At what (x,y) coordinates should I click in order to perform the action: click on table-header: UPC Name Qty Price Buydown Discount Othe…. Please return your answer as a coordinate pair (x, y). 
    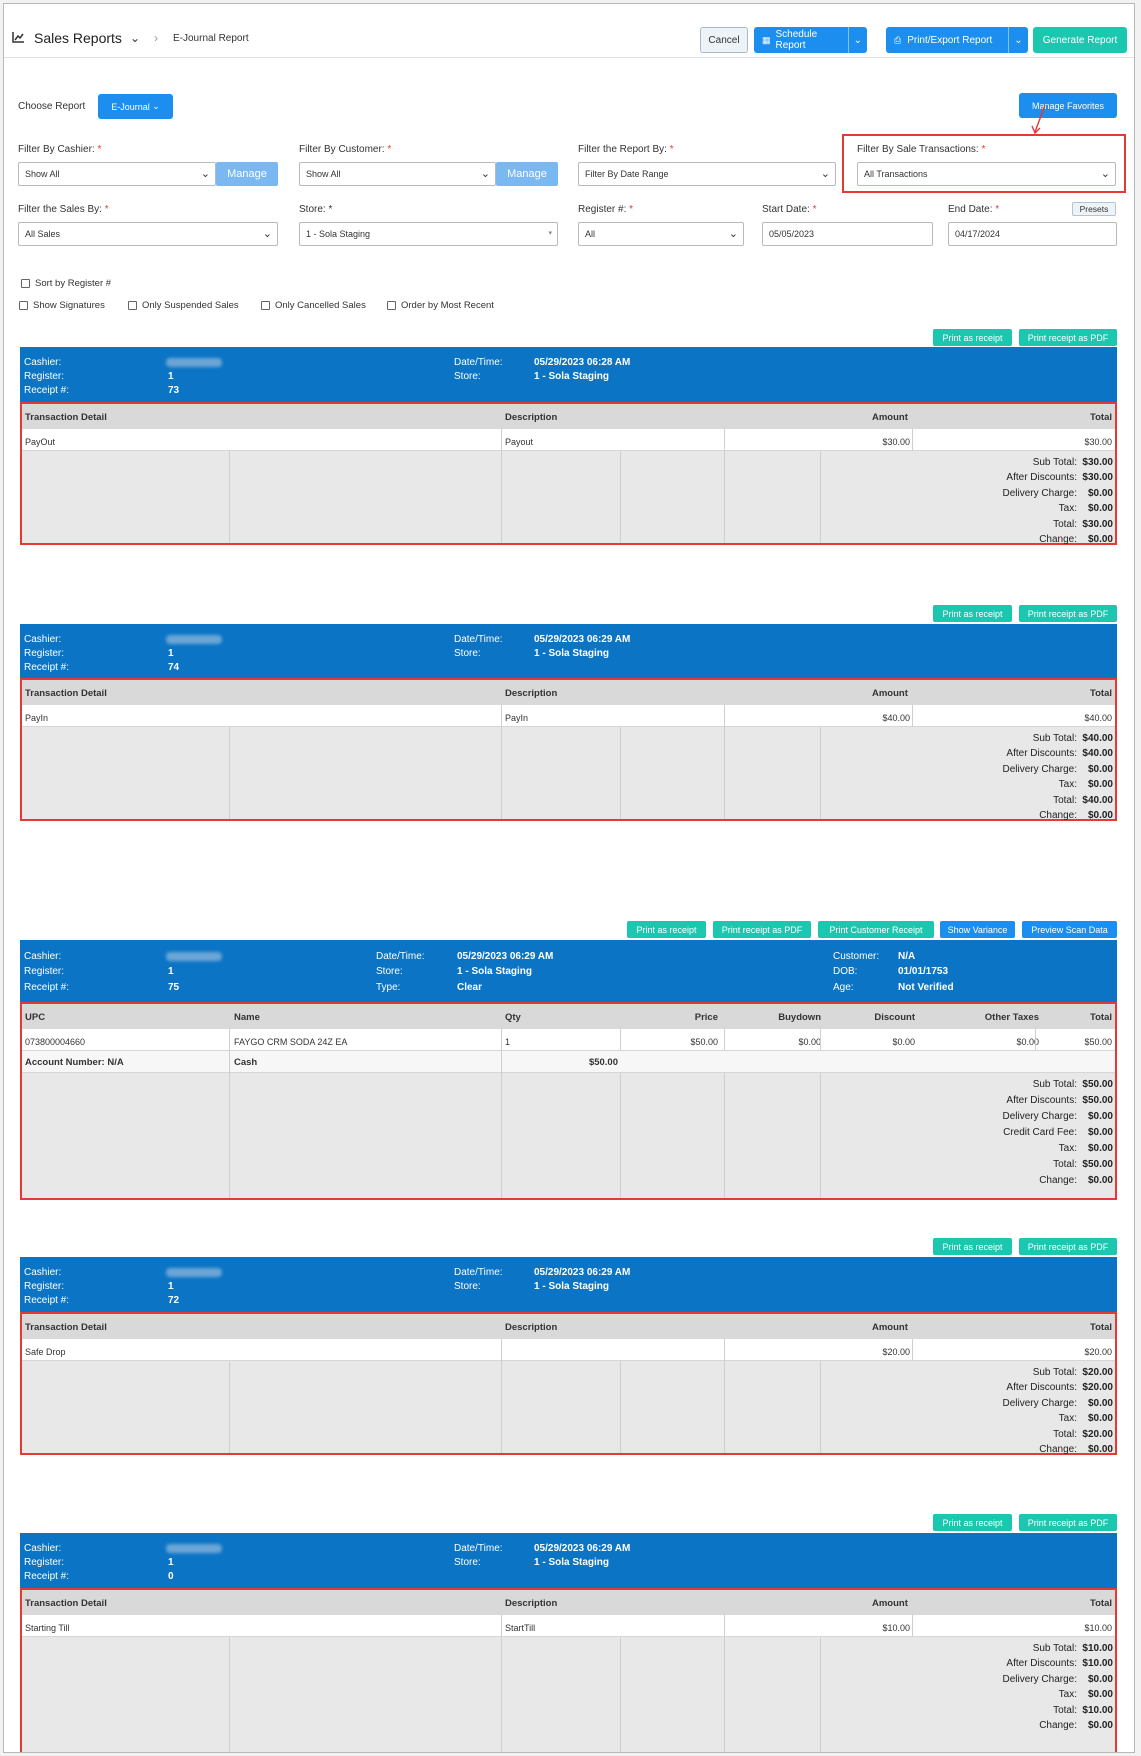
    Looking at the image, I should click on (568, 1016).